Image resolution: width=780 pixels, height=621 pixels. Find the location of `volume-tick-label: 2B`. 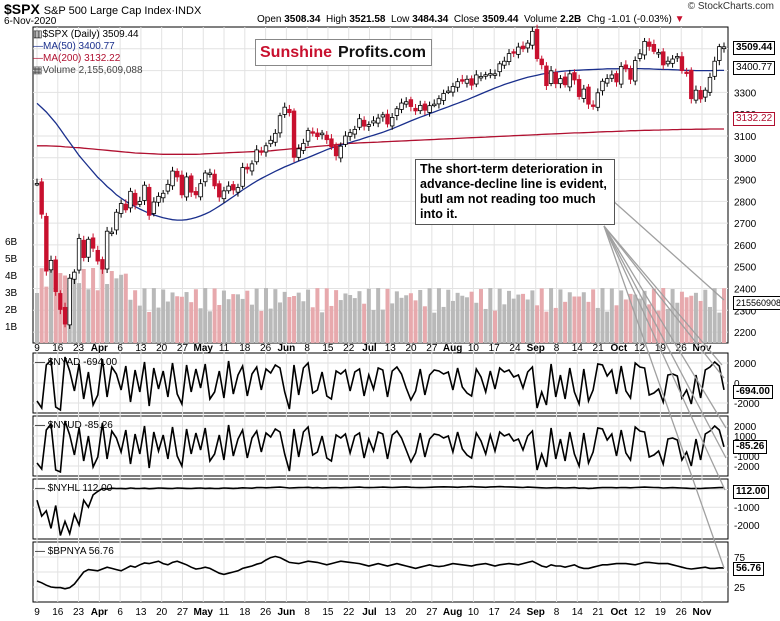

volume-tick-label: 2B is located at coordinates (11, 310).